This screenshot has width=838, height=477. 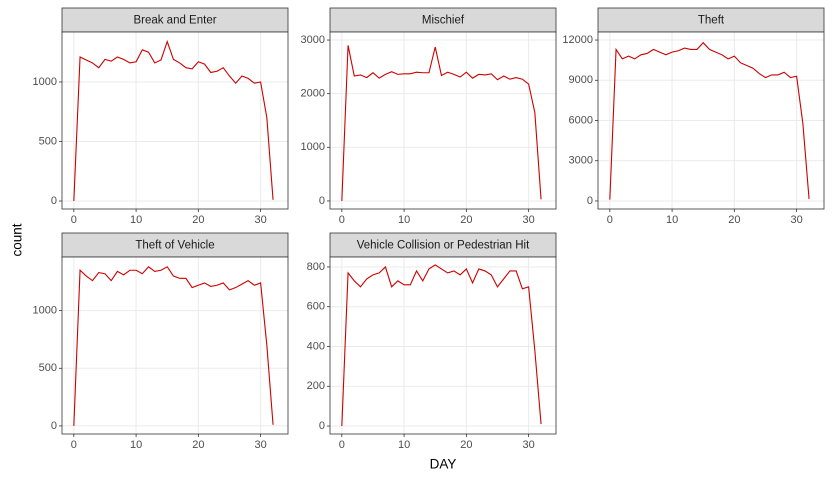 I want to click on y-tick-label: 800, so click(x=316, y=267).